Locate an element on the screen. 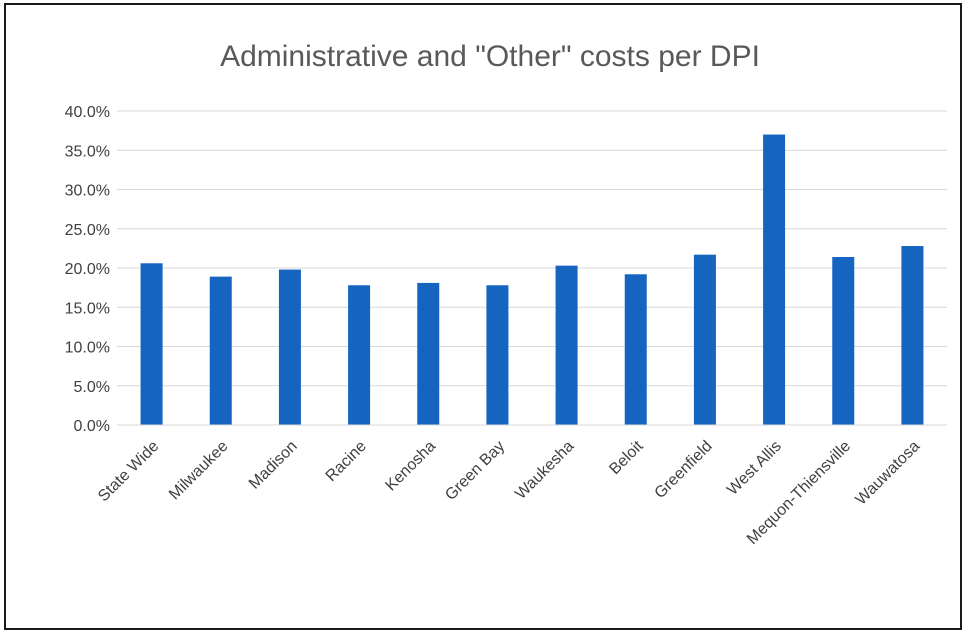 The image size is (965, 632). x-category-label: West Allis is located at coordinates (754, 468).